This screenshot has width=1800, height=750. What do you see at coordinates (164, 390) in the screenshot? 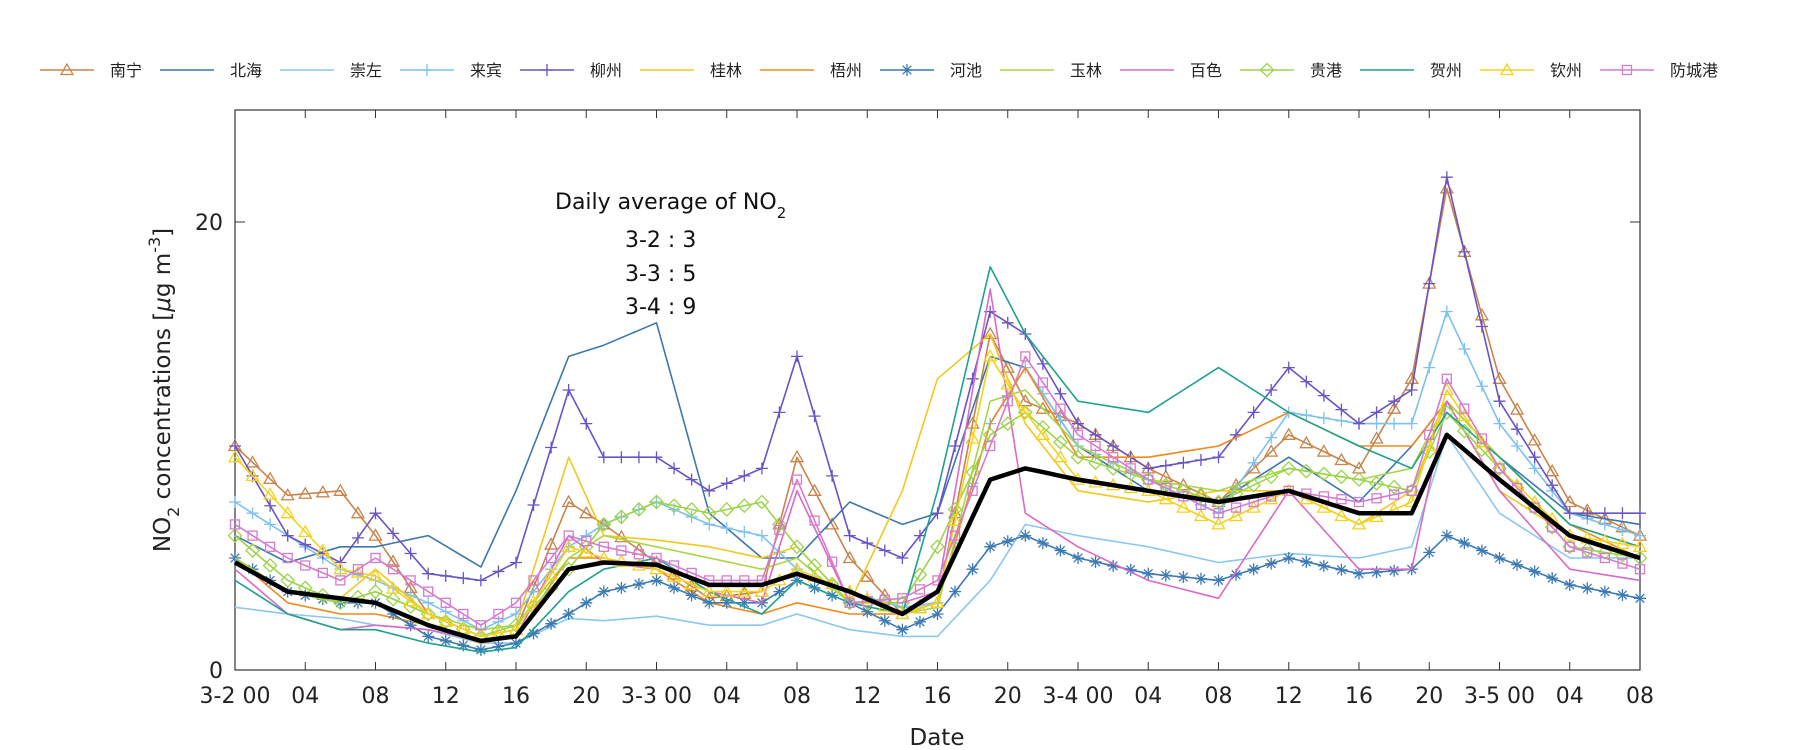
I see `y-axis-title: NO2 concentrations [μg m-3]` at bounding box center [164, 390].